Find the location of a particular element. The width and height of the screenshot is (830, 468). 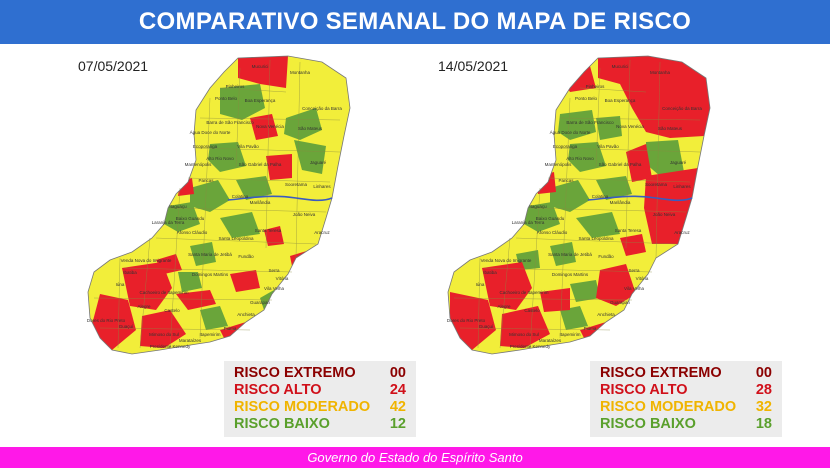

legend-row-baixo: RISCO BAIXO 18 is located at coordinates (686, 424).